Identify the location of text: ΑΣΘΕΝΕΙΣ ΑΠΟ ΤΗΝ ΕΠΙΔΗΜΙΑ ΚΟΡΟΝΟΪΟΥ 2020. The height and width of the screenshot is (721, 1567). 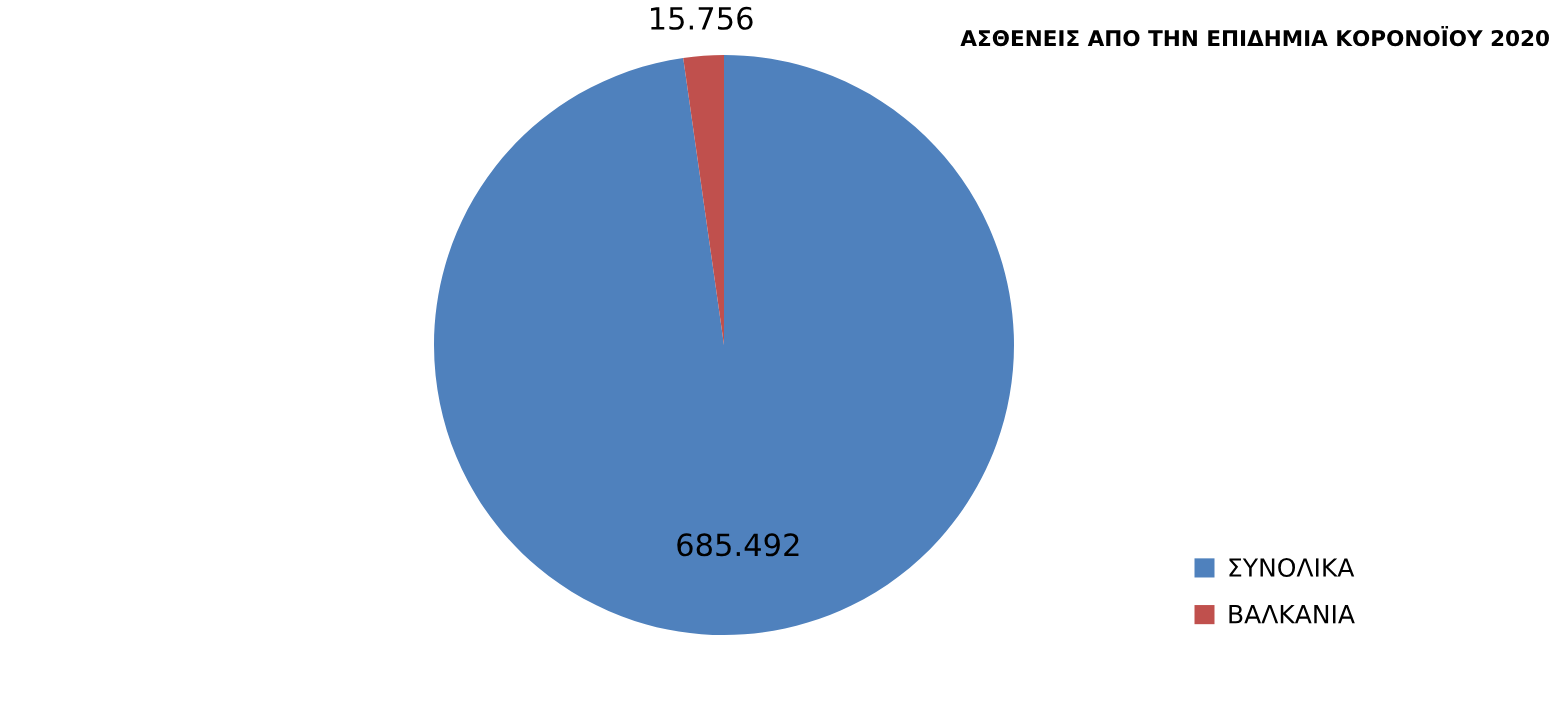
(1254, 36).